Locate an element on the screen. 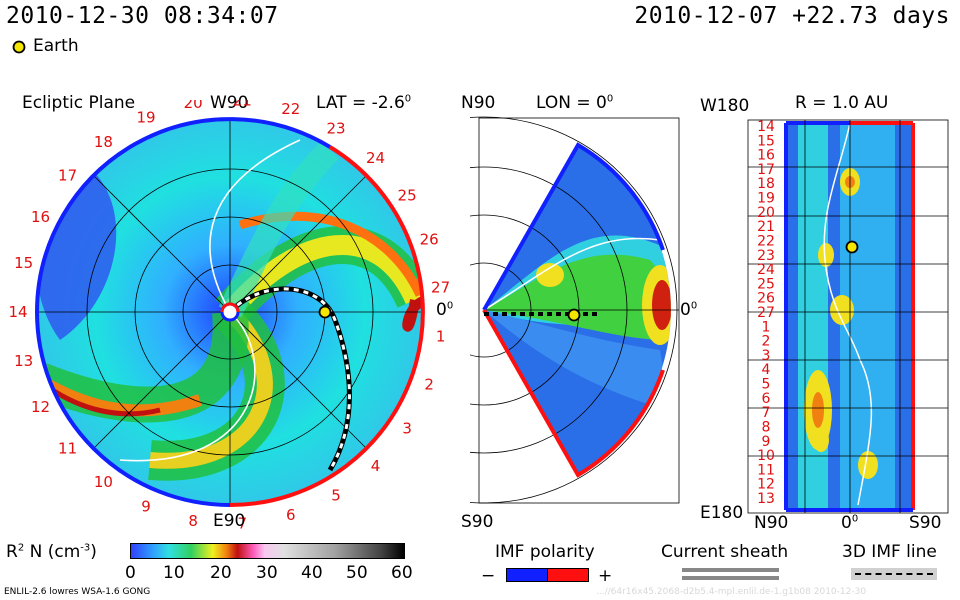 The height and width of the screenshot is (600, 960). ecliptic-ring-number: 18 is located at coordinates (103, 142).